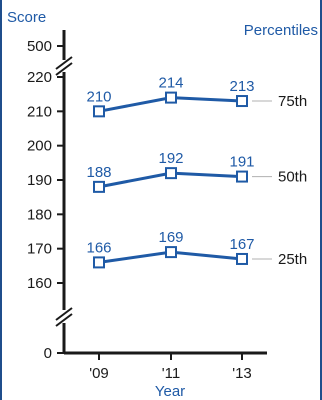  Describe the element at coordinates (98, 96) in the screenshot. I see `data-label: 210` at that location.